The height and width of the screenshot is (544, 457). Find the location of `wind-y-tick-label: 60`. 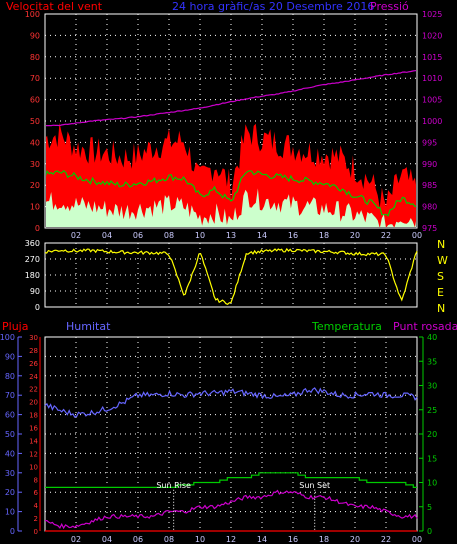

wind-y-tick-label: 60 is located at coordinates (35, 100).